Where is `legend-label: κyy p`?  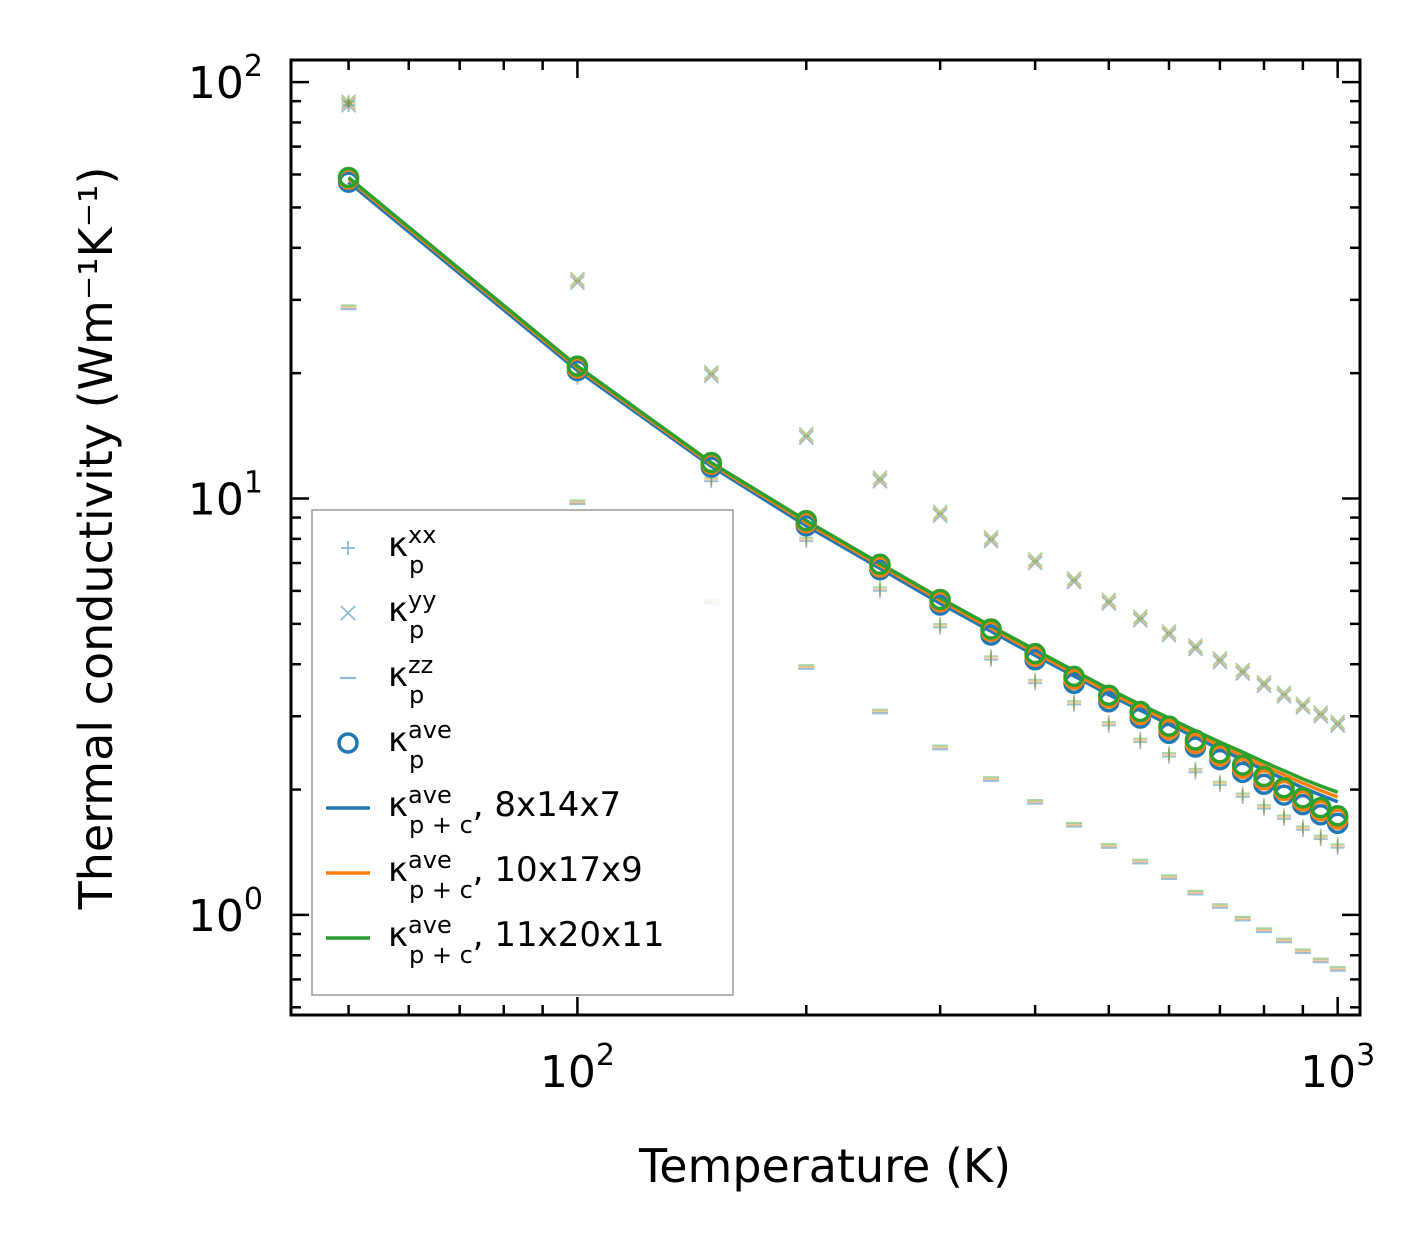 legend-label: κyy p is located at coordinates (412, 615).